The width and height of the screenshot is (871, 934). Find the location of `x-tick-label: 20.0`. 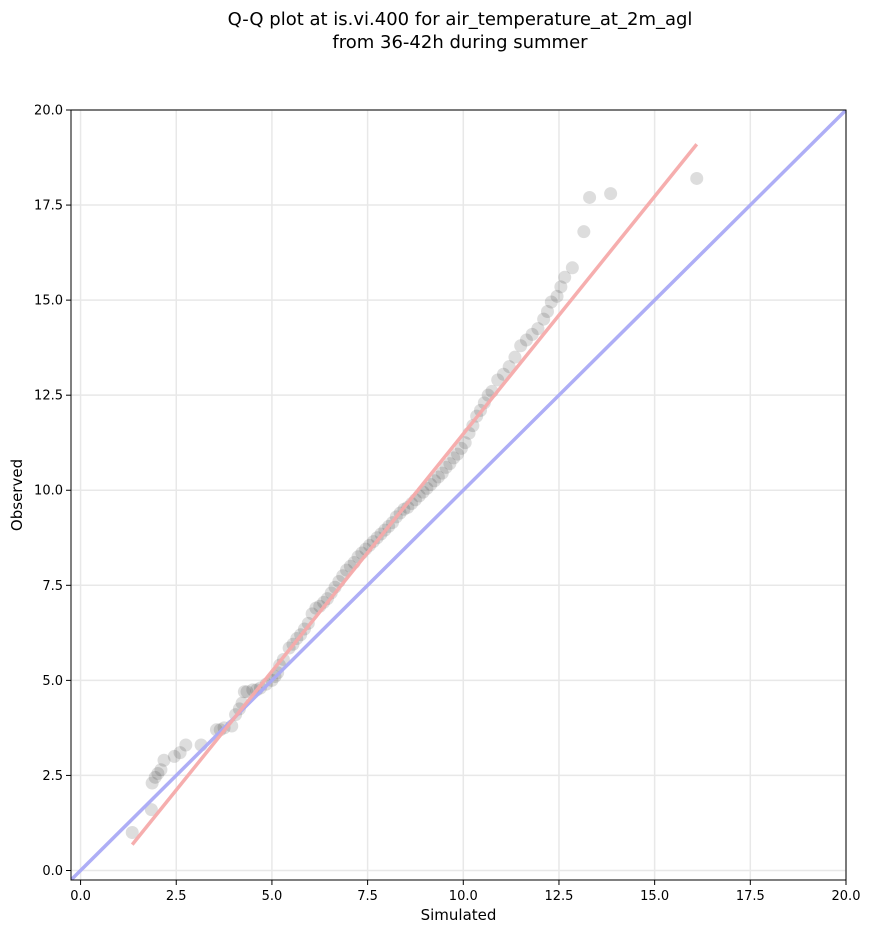

x-tick-label: 20.0 is located at coordinates (846, 896).